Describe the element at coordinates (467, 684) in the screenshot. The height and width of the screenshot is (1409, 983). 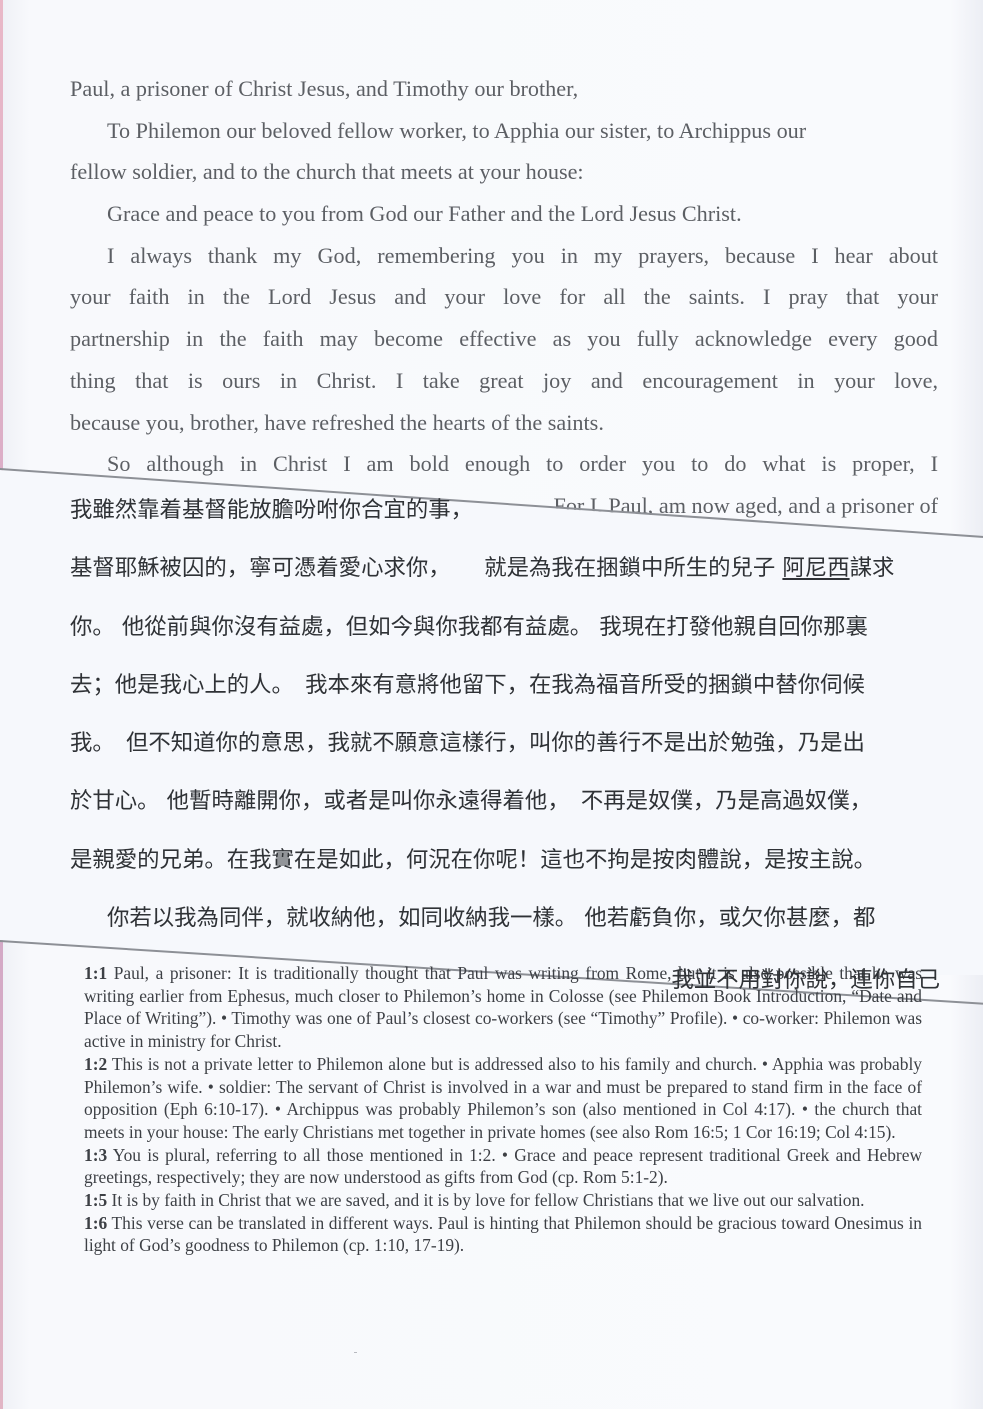
I see `chinese-line: 去；他是我心上的人。 我本來有意將他留下，在我為福音所受的捆鎖中替你伺候` at that location.